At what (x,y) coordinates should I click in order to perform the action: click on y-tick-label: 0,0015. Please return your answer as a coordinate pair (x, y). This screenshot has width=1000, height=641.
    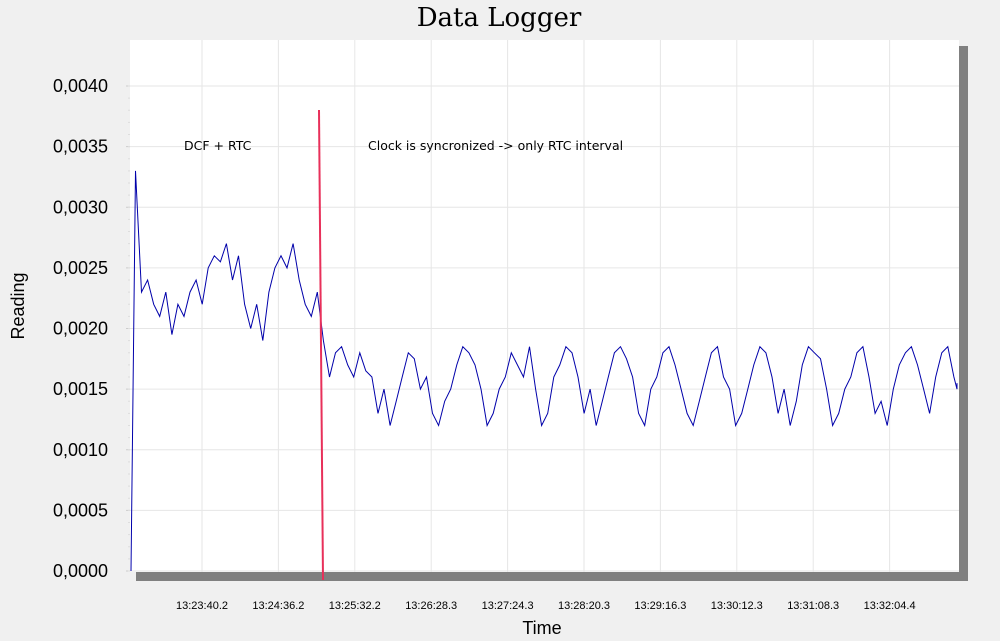
    Looking at the image, I should click on (80, 389).